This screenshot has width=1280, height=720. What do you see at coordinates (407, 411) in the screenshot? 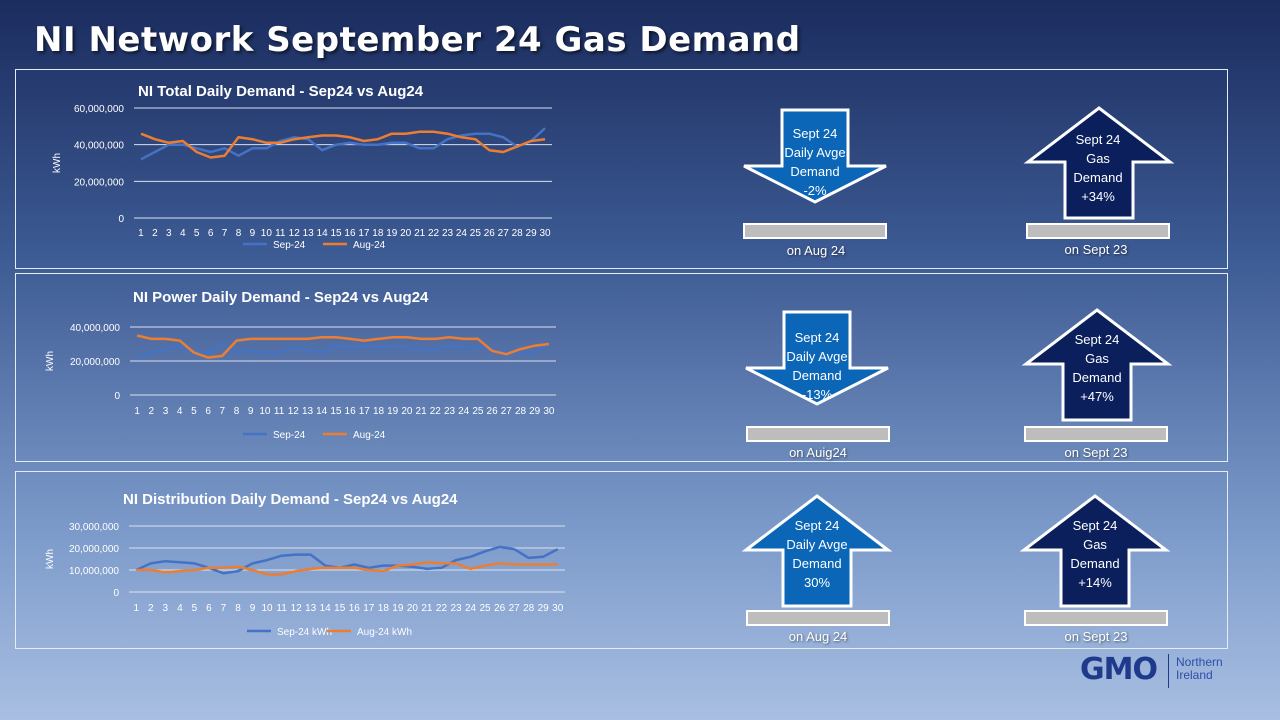
I see `x-tick-label: 20` at bounding box center [407, 411].